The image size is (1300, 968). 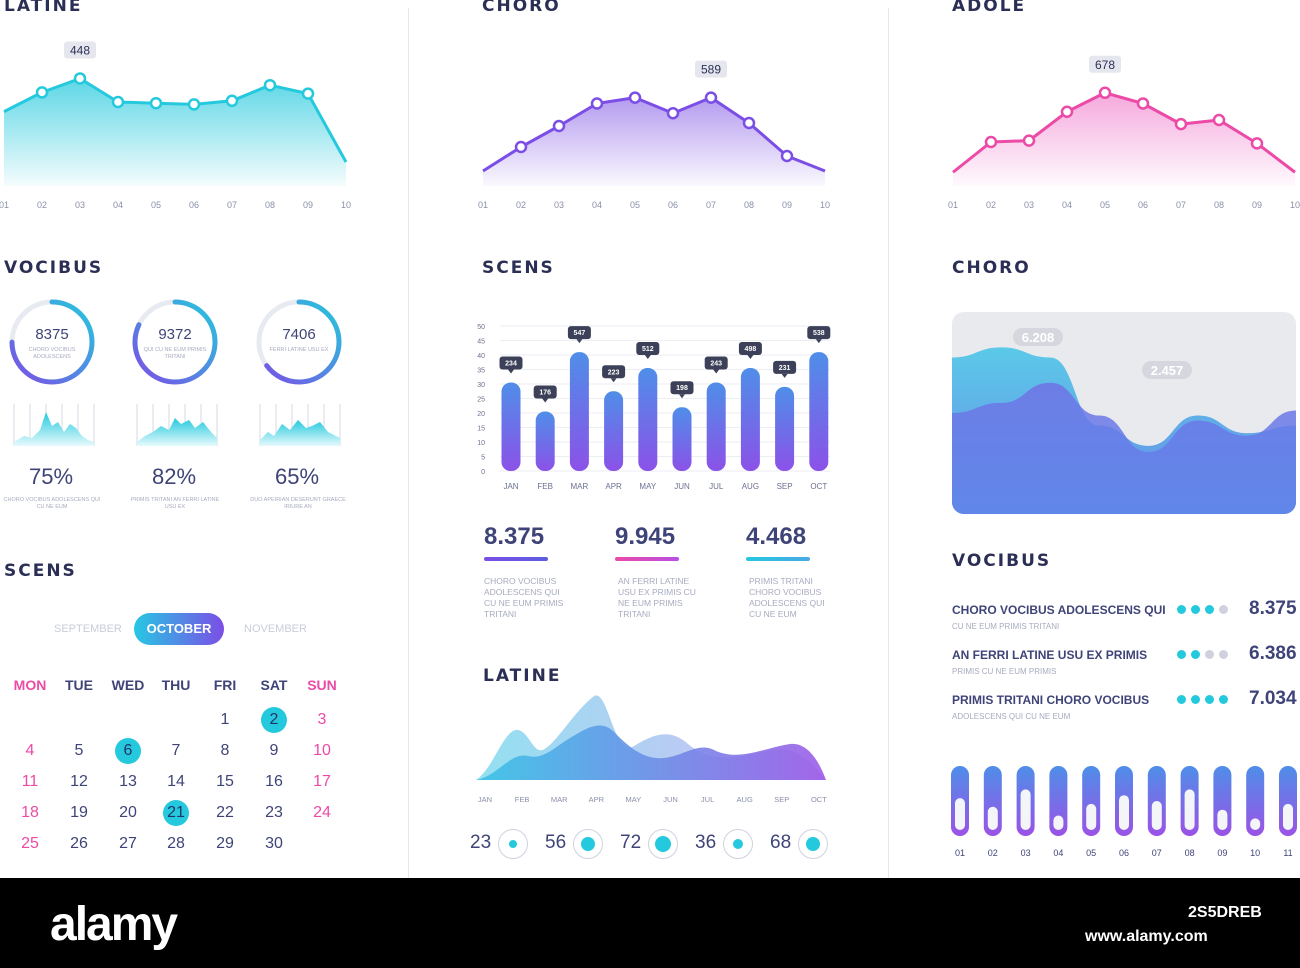 I want to click on calendar-day: 23, so click(x=274, y=812).